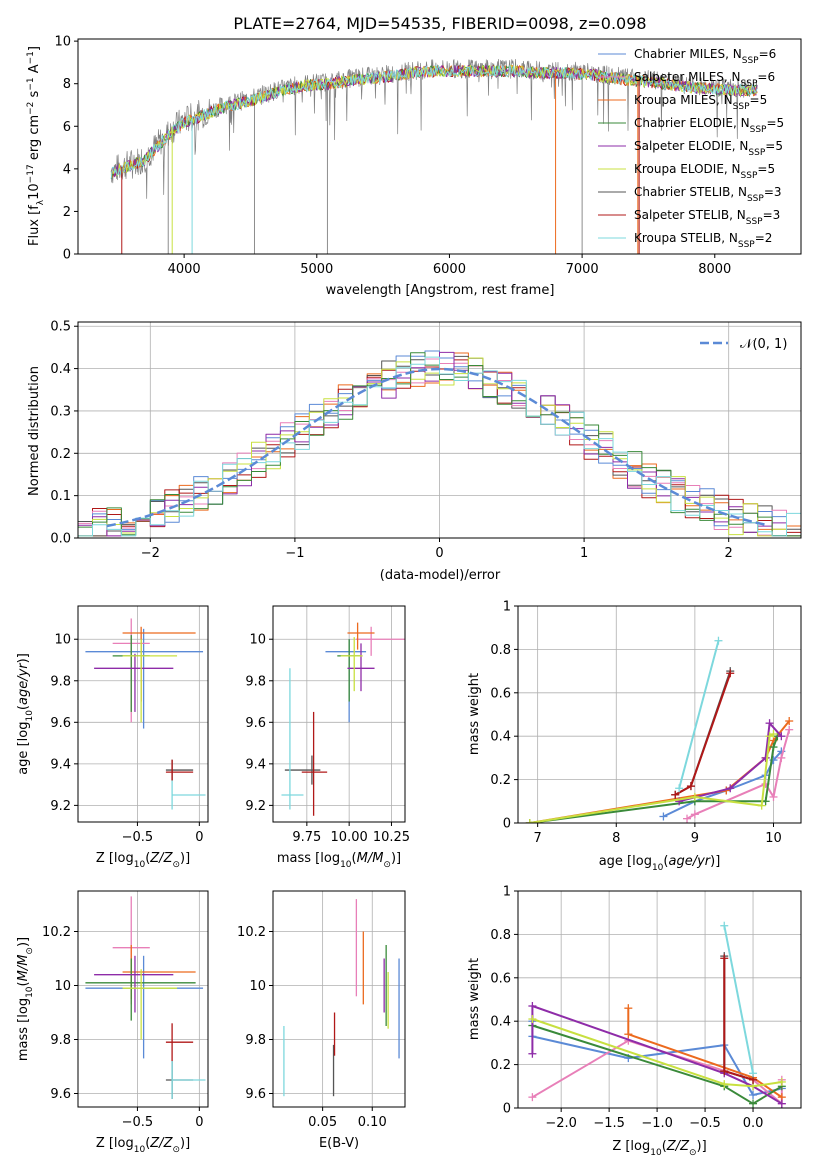 The height and width of the screenshot is (1170, 819). What do you see at coordinates (609, 1123) in the screenshot?
I see `x-tick-label: −1.5` at bounding box center [609, 1123].